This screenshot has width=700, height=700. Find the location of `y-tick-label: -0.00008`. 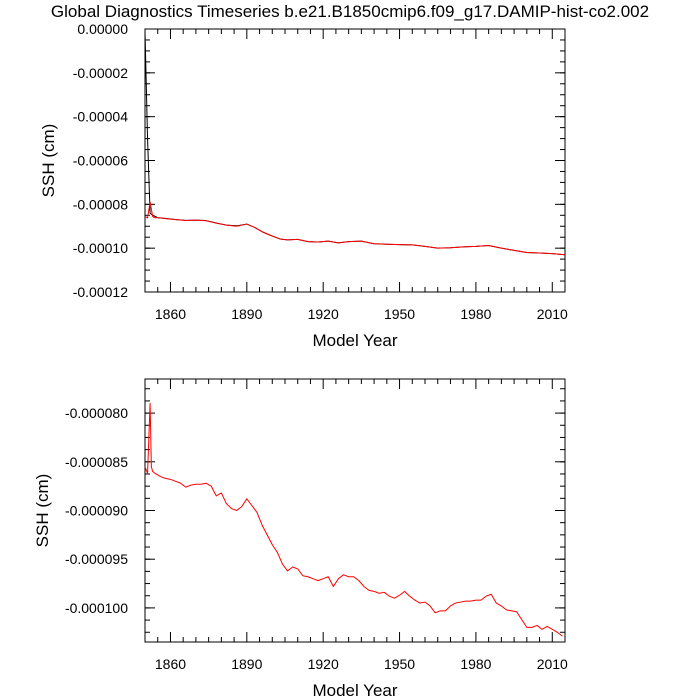

y-tick-label: -0.00008 is located at coordinates (100, 204).